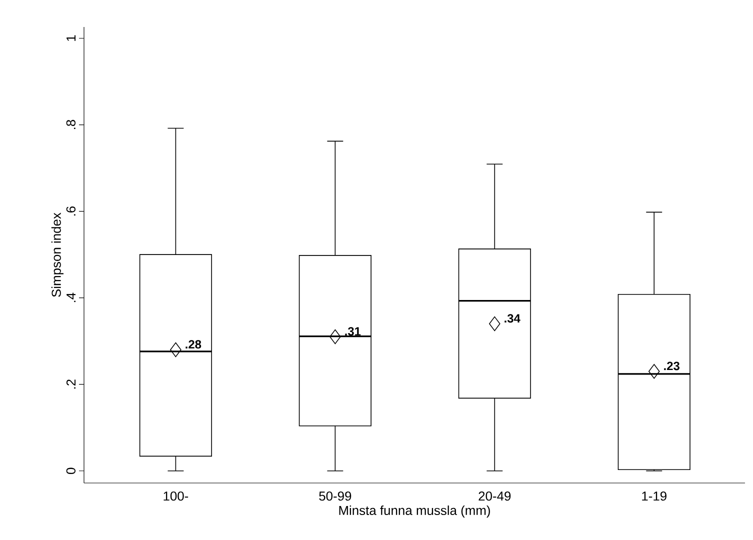 Image resolution: width=753 pixels, height=540 pixels. What do you see at coordinates (57, 254) in the screenshot?
I see `y-axis-title: Simpson index` at bounding box center [57, 254].